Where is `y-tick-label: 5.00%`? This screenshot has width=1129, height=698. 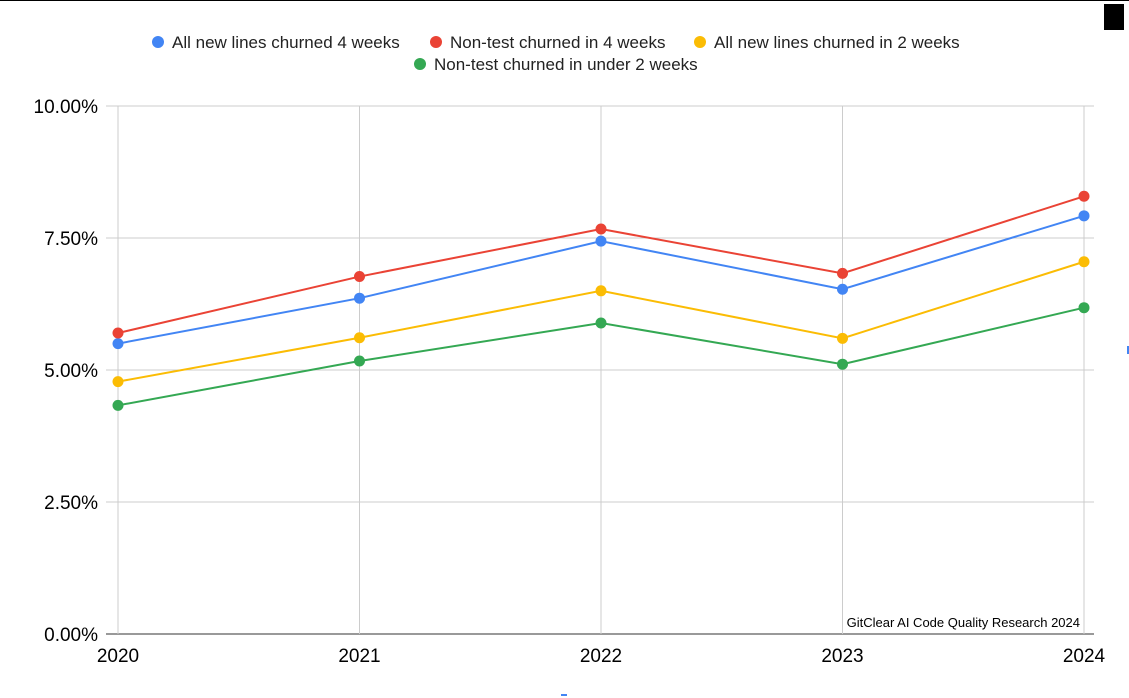 y-tick-label: 5.00% is located at coordinates (71, 371).